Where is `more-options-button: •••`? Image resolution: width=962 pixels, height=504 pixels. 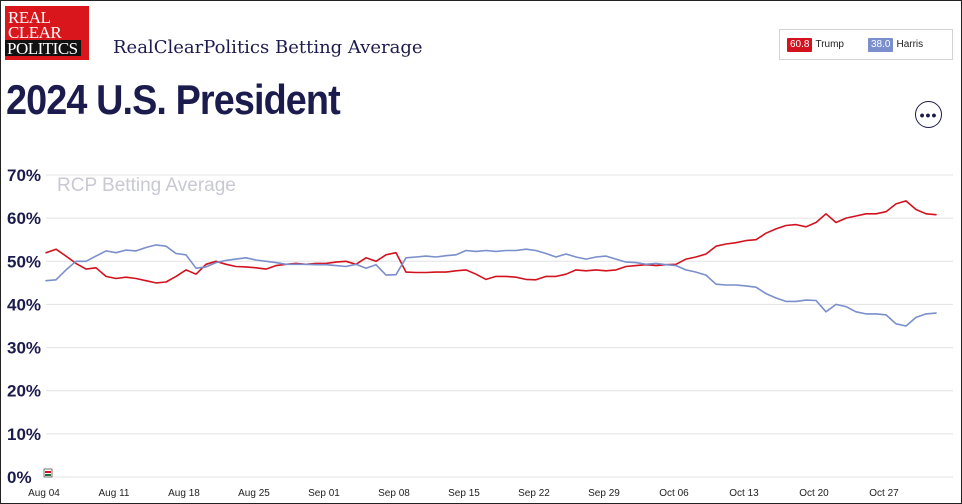 more-options-button: ••• is located at coordinates (928, 114).